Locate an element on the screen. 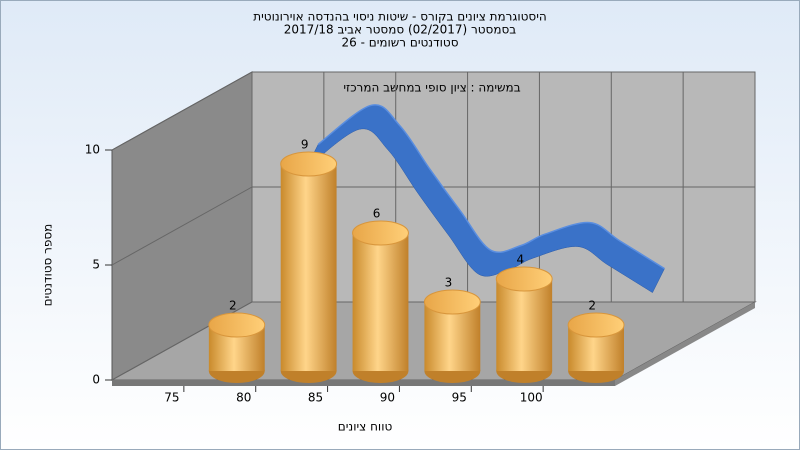 This screenshot has height=450, width=800. chart-subtitle: סטודנטים רשומים - 26 is located at coordinates (399, 43).